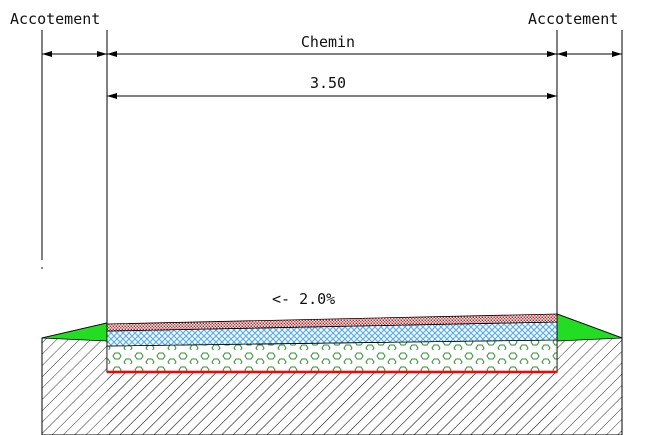 This screenshot has width=652, height=435. What do you see at coordinates (332, 96) in the screenshot?
I see `dimension-row-width` at bounding box center [332, 96].